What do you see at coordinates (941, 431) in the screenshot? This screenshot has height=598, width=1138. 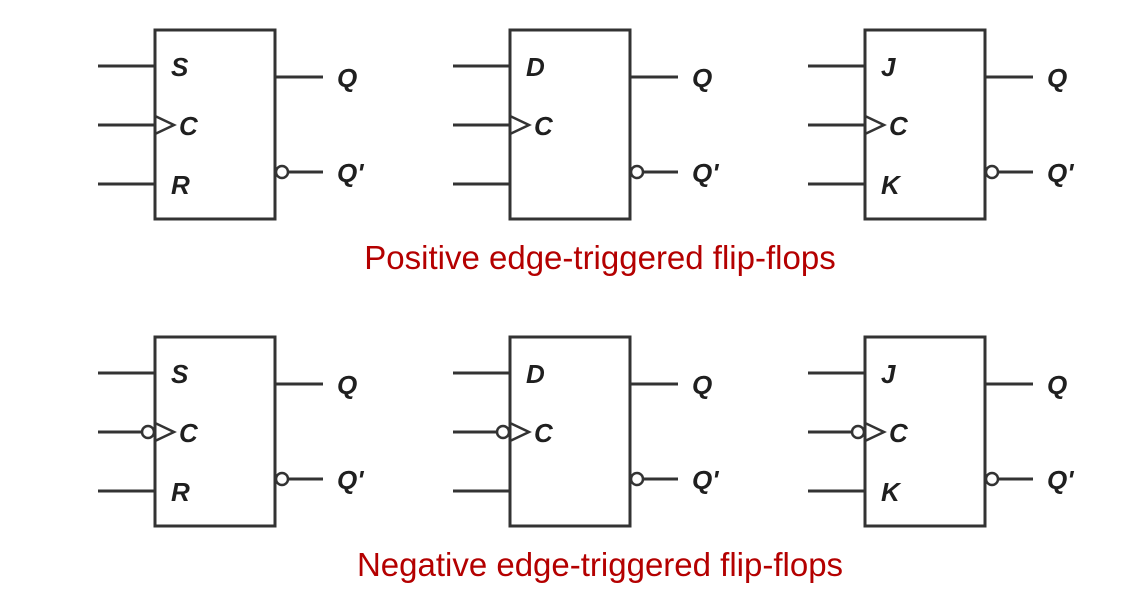 I see `flipflop-jk-negative: JCK Q Q'` at bounding box center [941, 431].